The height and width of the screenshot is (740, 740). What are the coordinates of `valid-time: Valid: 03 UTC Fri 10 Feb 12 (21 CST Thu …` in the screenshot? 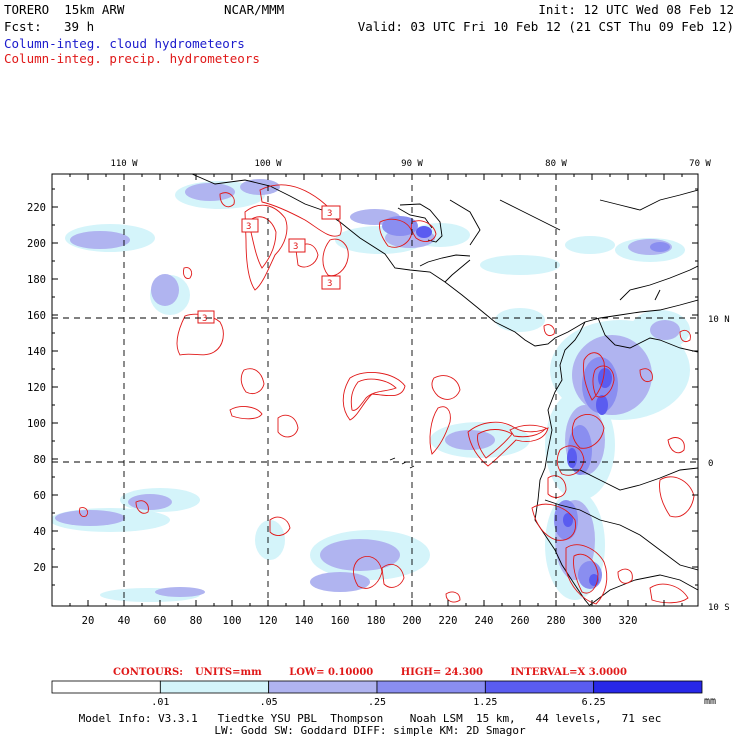 It's located at (545, 26).